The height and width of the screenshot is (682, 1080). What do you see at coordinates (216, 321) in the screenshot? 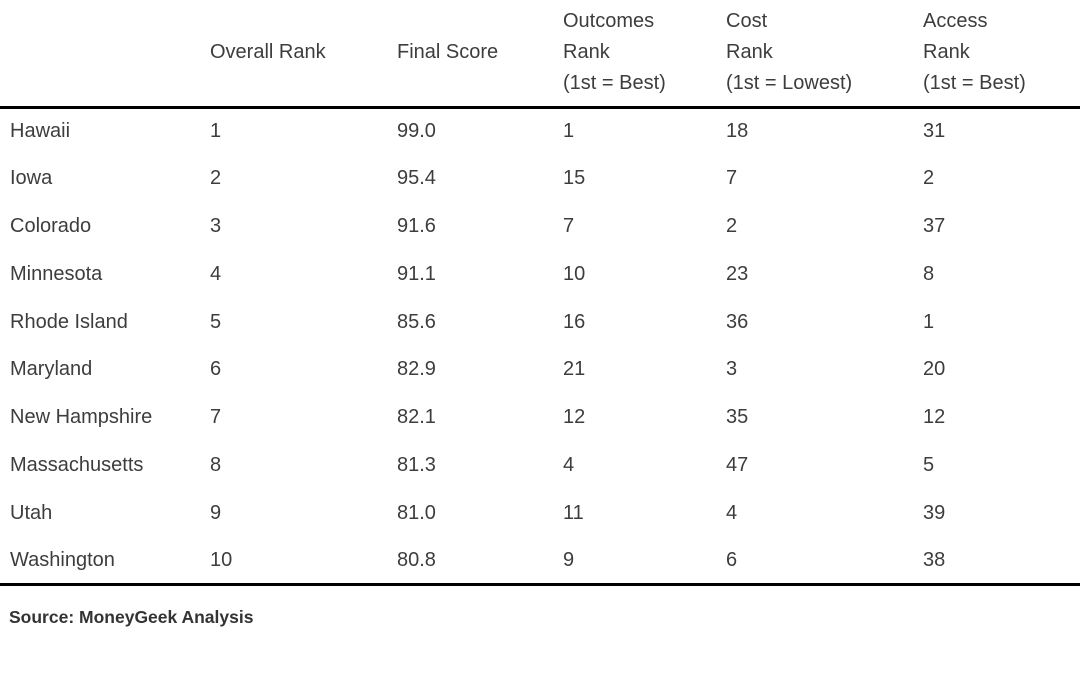
I see `cell-overall-rank: 5` at bounding box center [216, 321].